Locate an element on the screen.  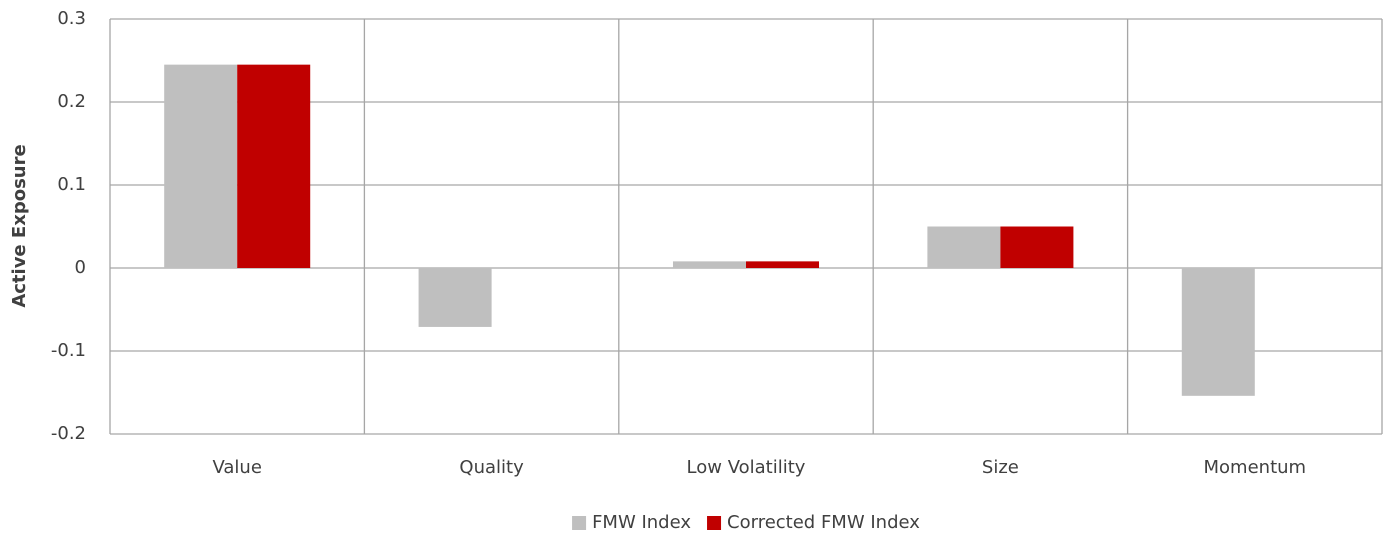
y-tick-label: -0.1 is located at coordinates (68, 350).